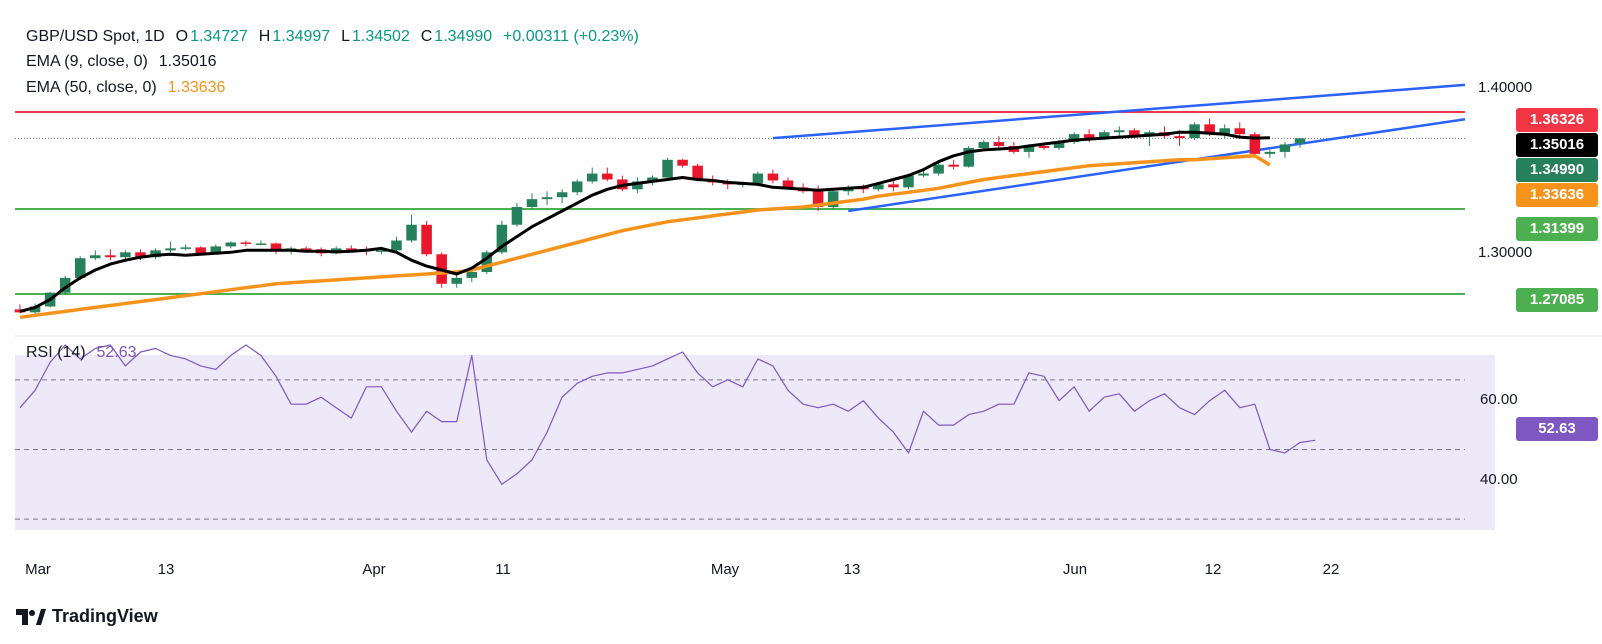 This screenshot has height=644, width=1602. I want to click on last-price-tag: 1.34990, so click(1557, 170).